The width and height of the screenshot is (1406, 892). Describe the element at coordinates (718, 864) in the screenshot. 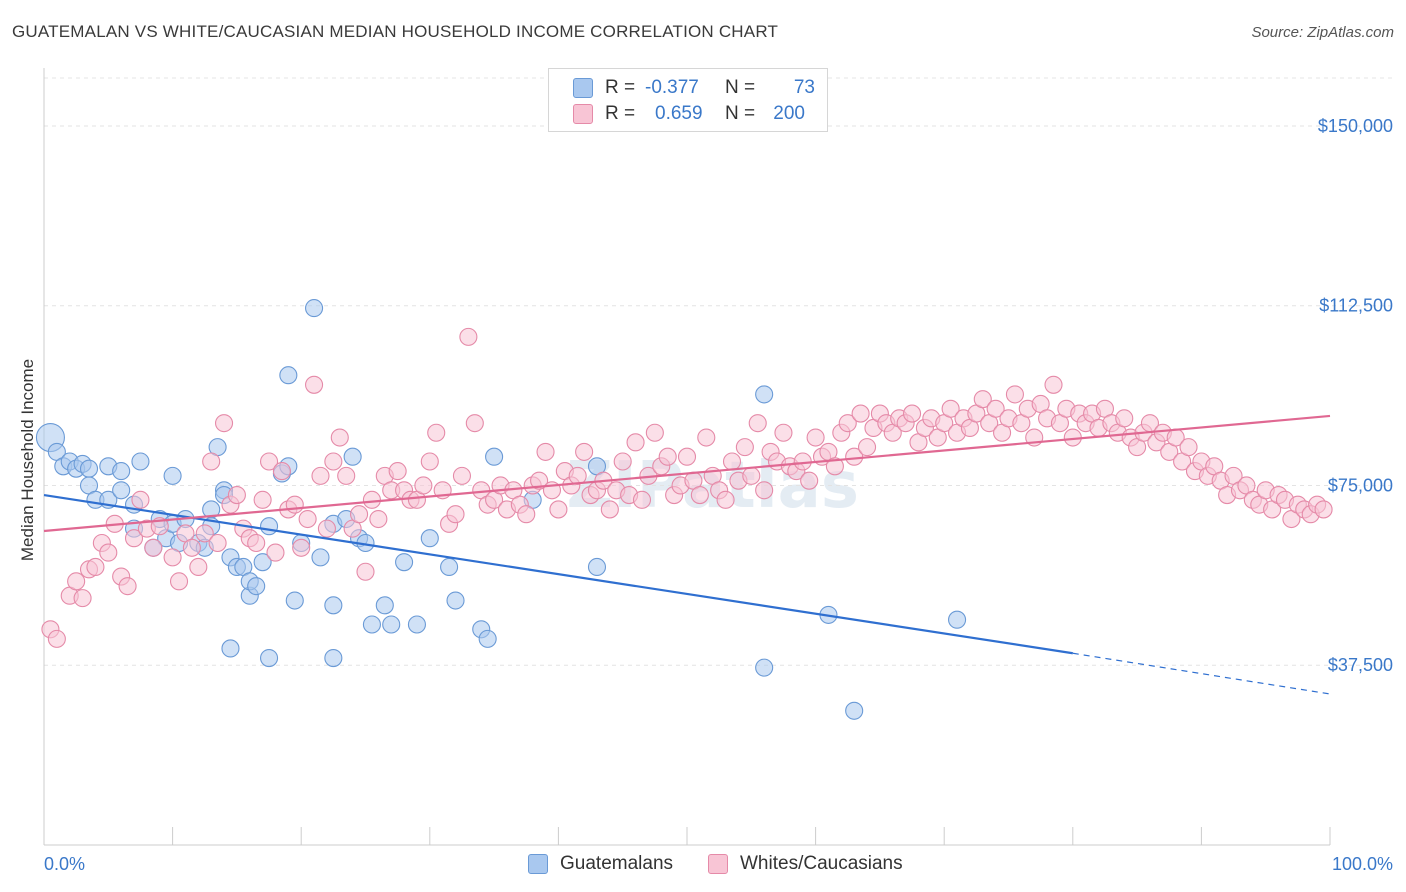

I see `bottom-legend-swatch-whites` at that location.